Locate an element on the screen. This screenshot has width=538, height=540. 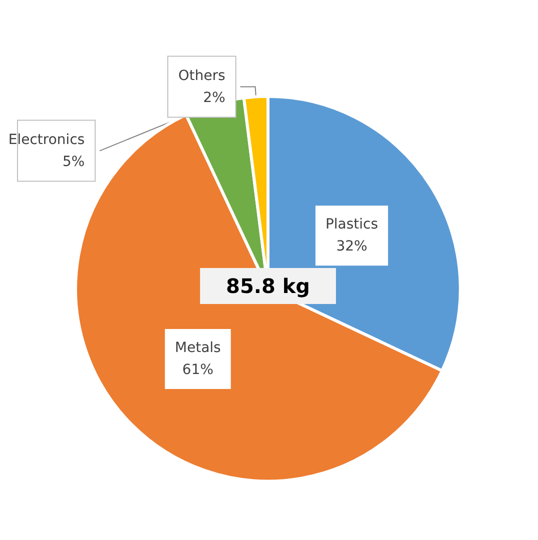
data-label: 61% is located at coordinates (198, 370).